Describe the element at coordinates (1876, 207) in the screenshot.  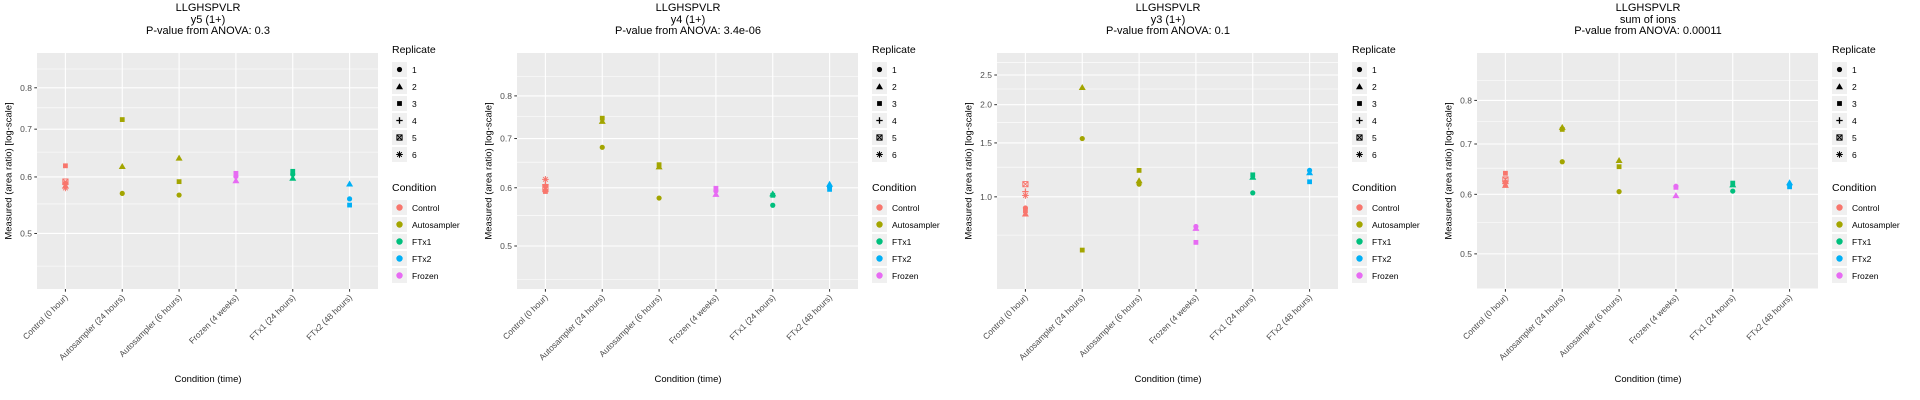
I see `condition-legend-item-control: Control` at that location.